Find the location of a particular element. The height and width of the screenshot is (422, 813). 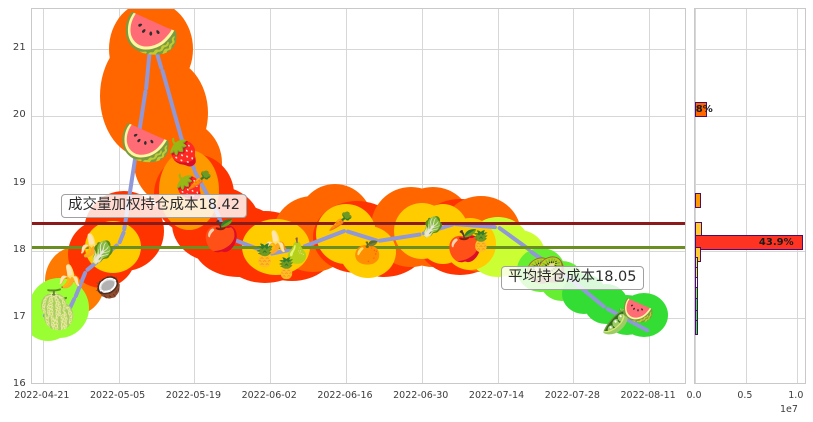

volume-axis-exponent: 1e7 is located at coordinates (789, 409).